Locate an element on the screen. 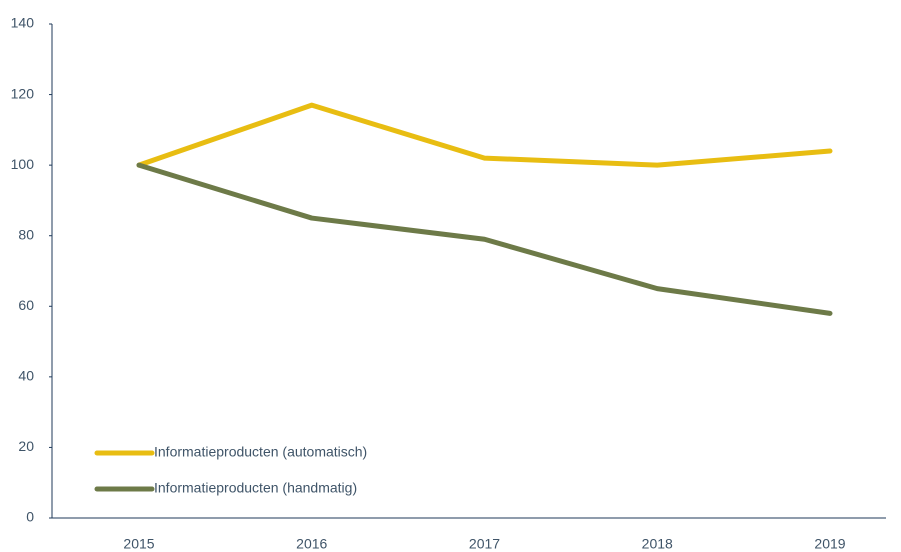  y-tick-label: 60 is located at coordinates (26, 305).